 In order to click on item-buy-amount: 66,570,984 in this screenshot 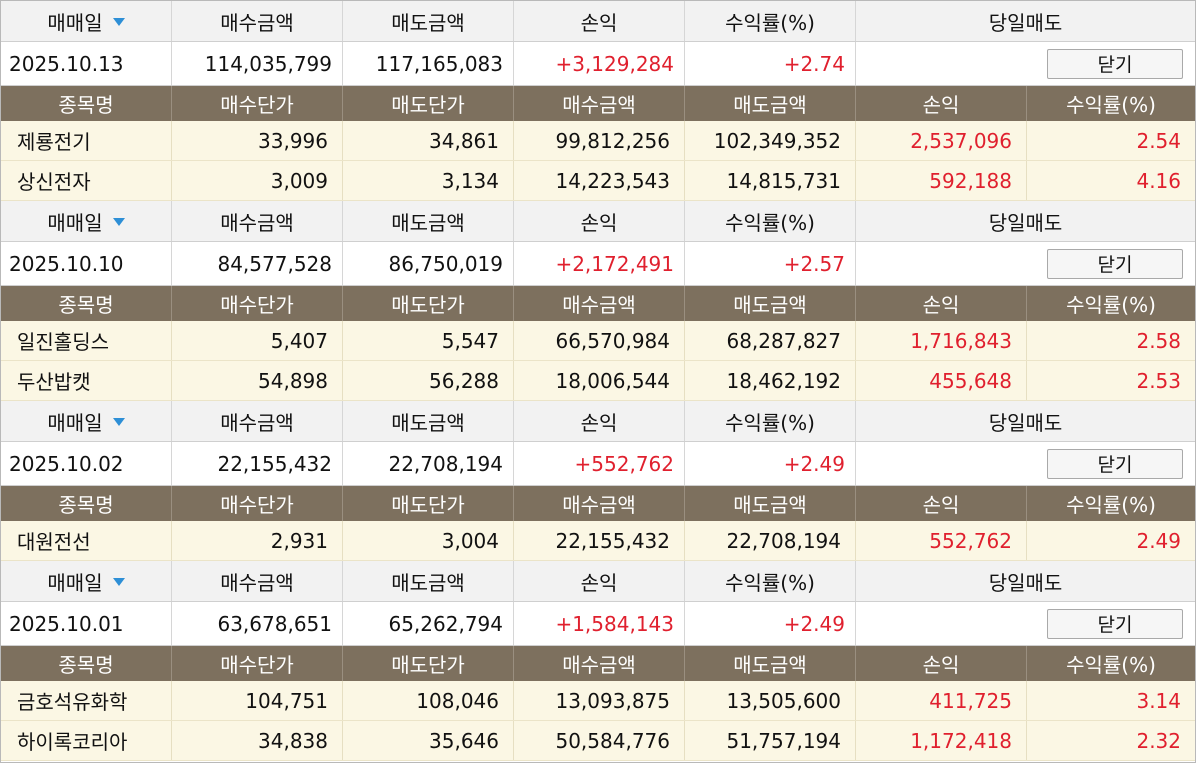, I will do `click(599, 340)`.